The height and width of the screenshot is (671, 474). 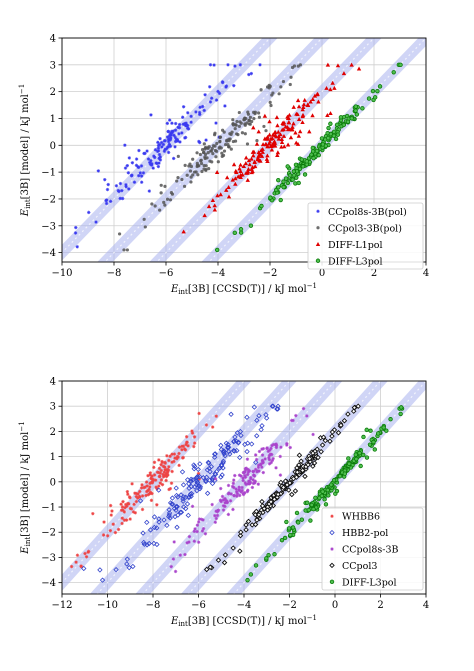 What do you see at coordinates (198, 605) in the screenshot?
I see `x-tick-label: −6` at bounding box center [198, 605].